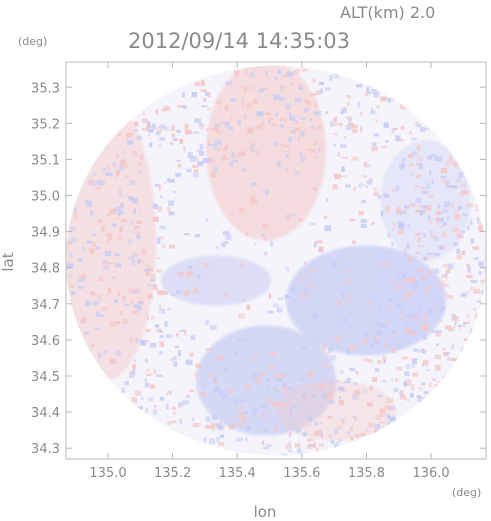  I want to click on y-tick-label: 34.9, so click(45, 233).